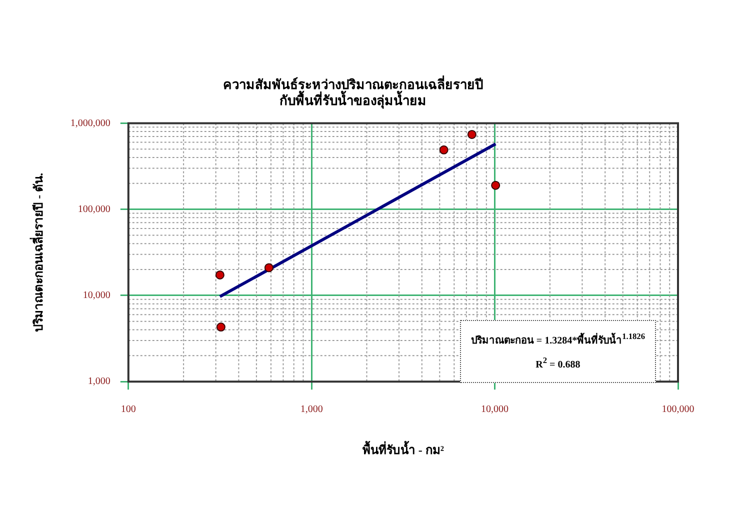 This screenshot has height=520, width=736. I want to click on y-tick-label: 100,000, so click(94, 209).